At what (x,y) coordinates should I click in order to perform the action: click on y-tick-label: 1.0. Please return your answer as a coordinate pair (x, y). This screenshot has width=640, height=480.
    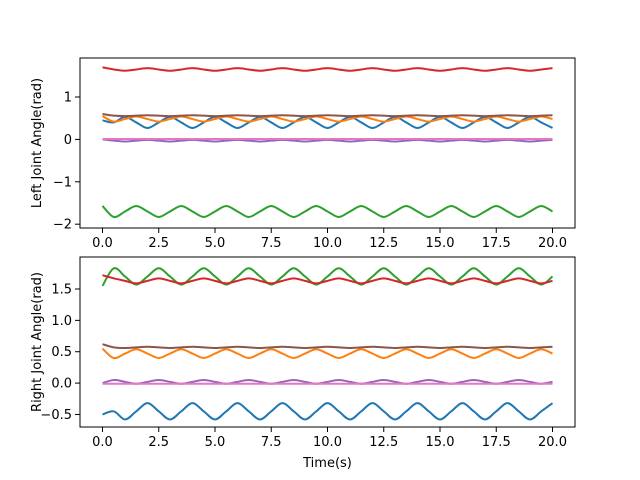
    Looking at the image, I should click on (61, 321).